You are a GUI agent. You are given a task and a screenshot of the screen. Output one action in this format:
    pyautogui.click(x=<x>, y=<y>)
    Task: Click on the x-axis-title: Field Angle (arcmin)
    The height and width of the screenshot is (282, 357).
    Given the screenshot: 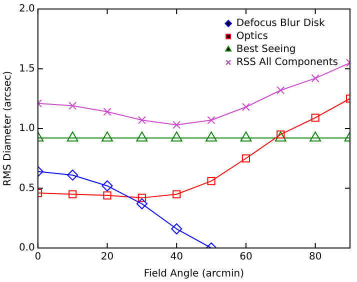 What is the action you would take?
    pyautogui.click(x=194, y=274)
    